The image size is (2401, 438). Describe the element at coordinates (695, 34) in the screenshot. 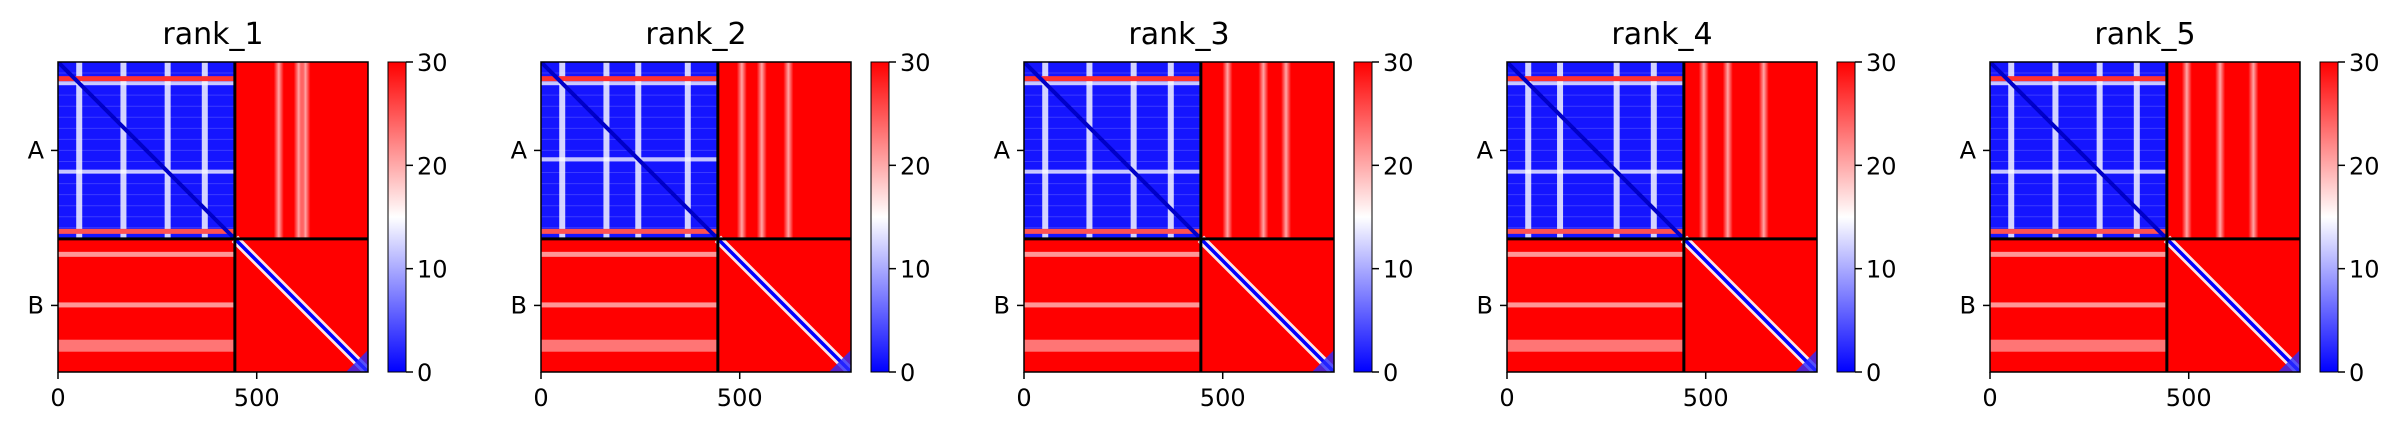

I see `panel-title: rank_2` at that location.